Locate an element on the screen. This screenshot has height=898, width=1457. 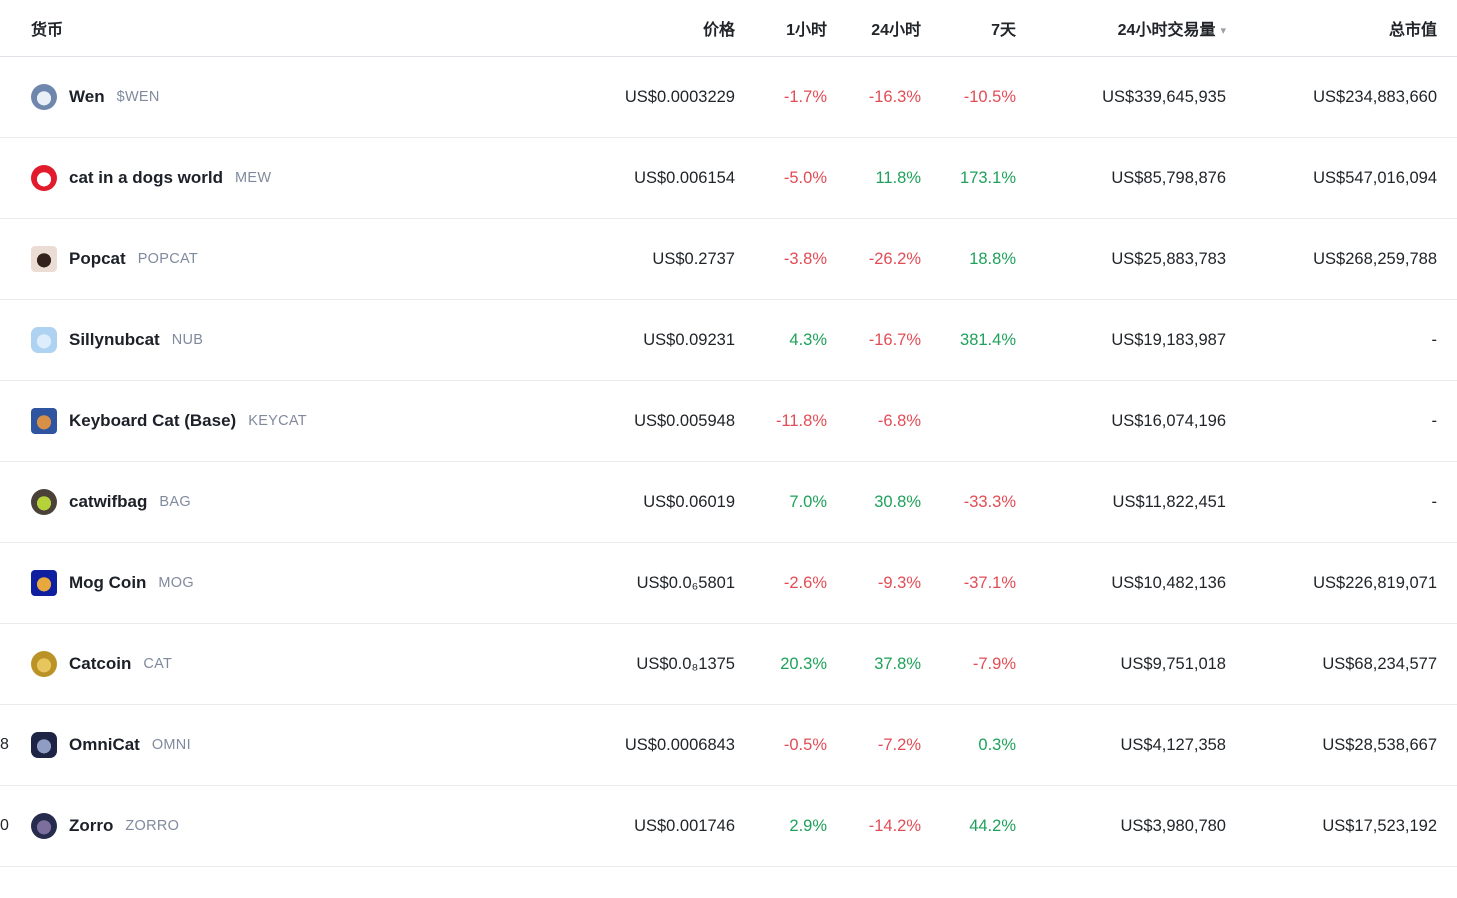
sillynubcat-logo is located at coordinates (44, 340).